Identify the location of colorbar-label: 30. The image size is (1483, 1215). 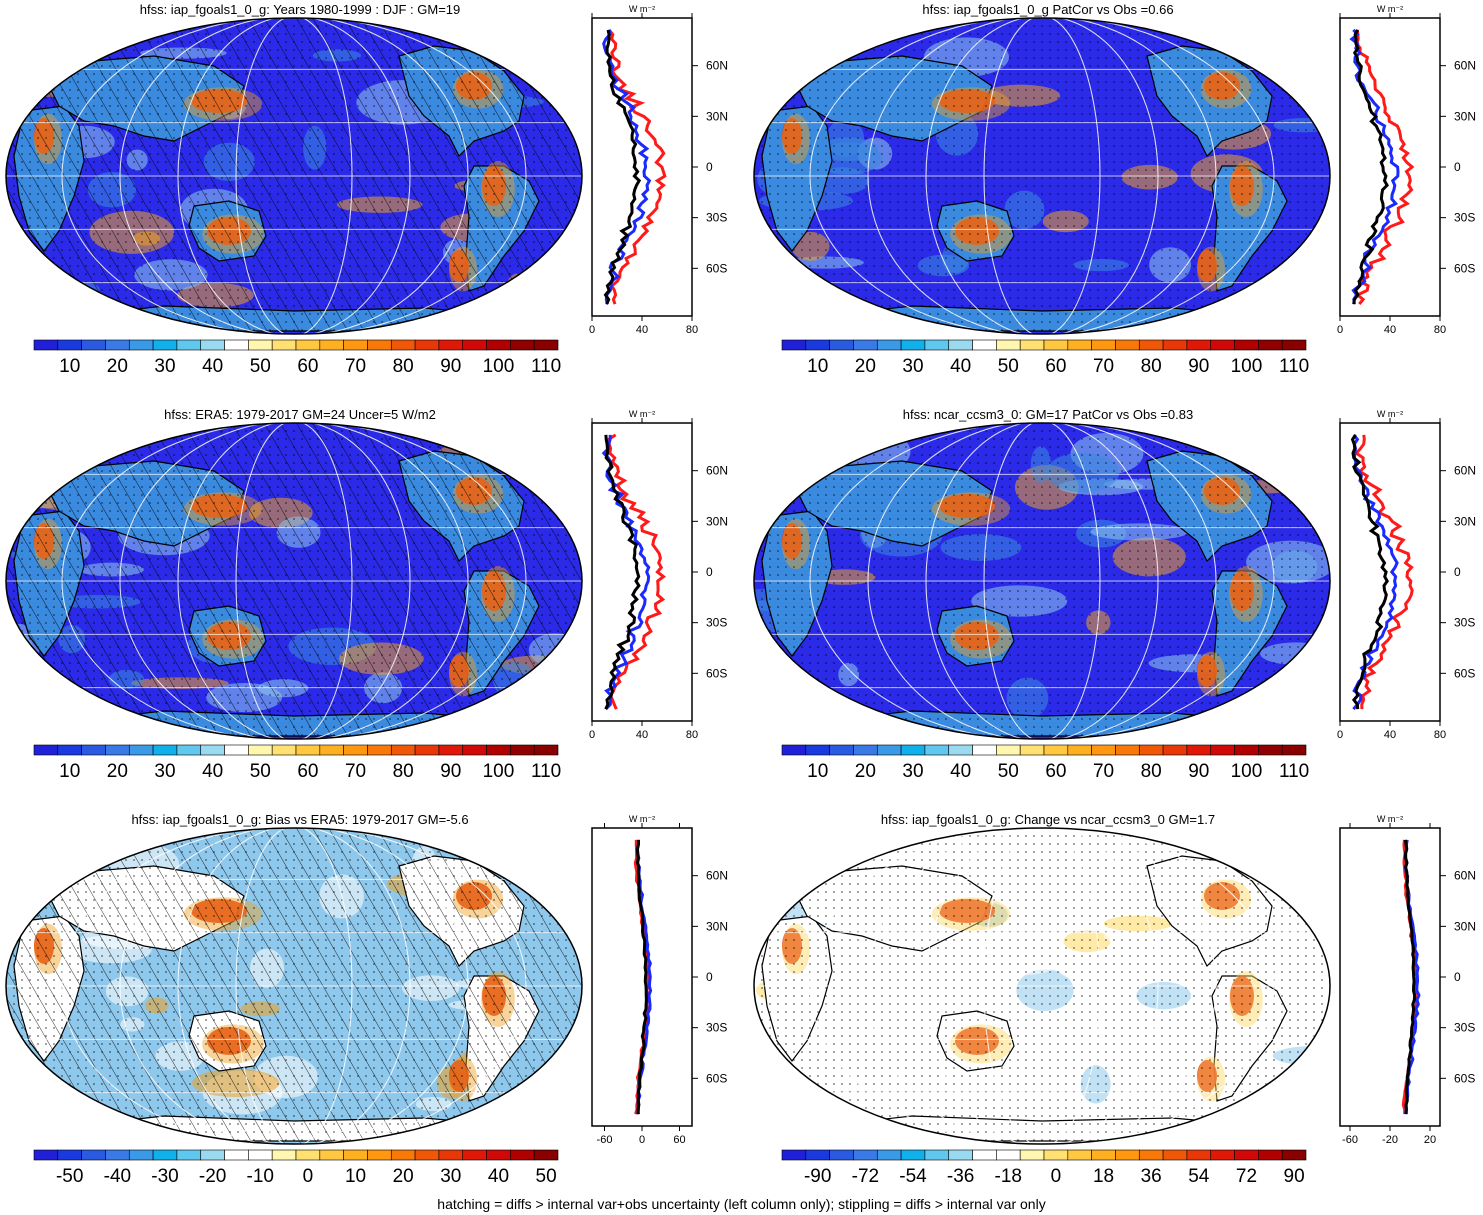
(912, 366).